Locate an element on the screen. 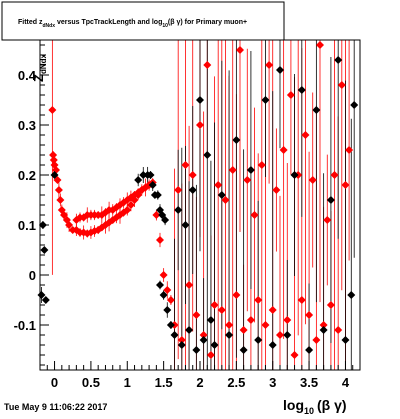 This screenshot has height=419, width=400. x-axis-label: log10 (β γ) is located at coordinates (315, 405).